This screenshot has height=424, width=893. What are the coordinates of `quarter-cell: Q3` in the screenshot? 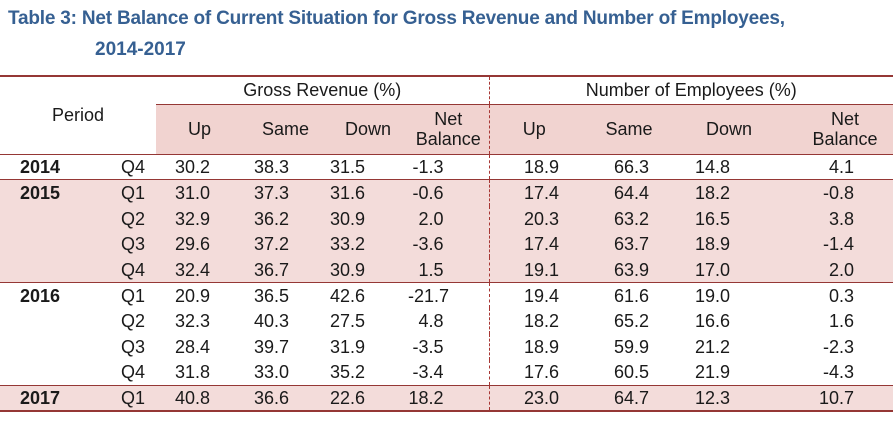 It's located at (132, 346).